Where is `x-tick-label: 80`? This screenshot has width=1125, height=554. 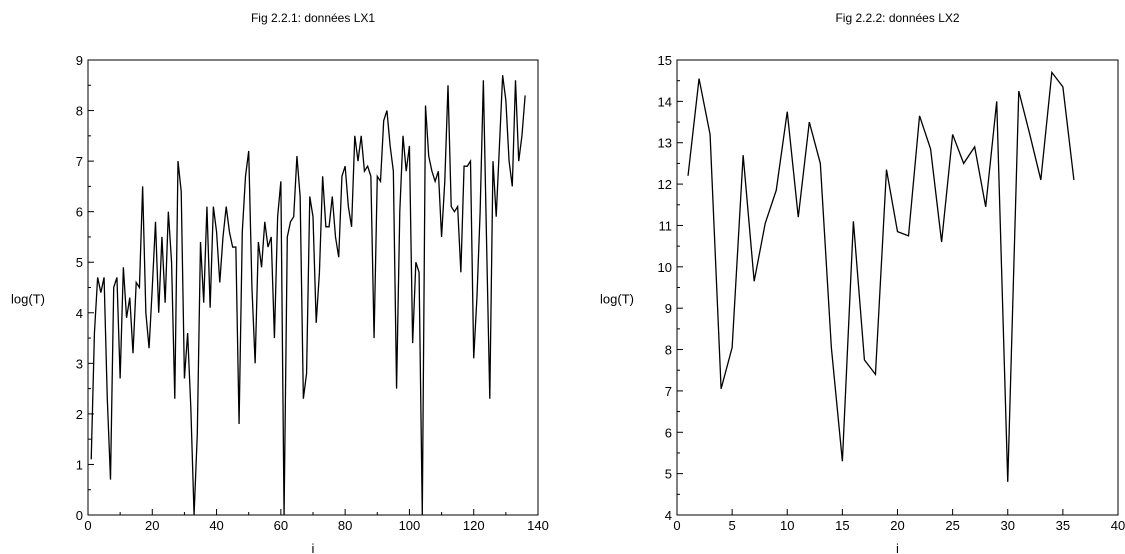
x-tick-label: 80 is located at coordinates (345, 525).